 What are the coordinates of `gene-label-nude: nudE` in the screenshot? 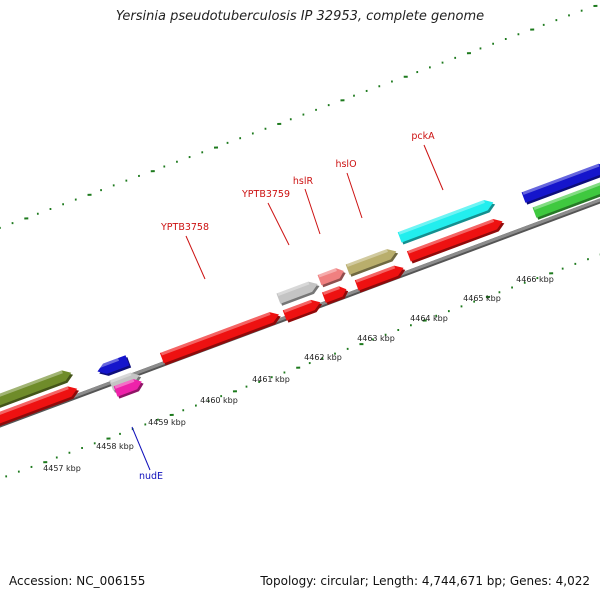 It's located at (151, 476).